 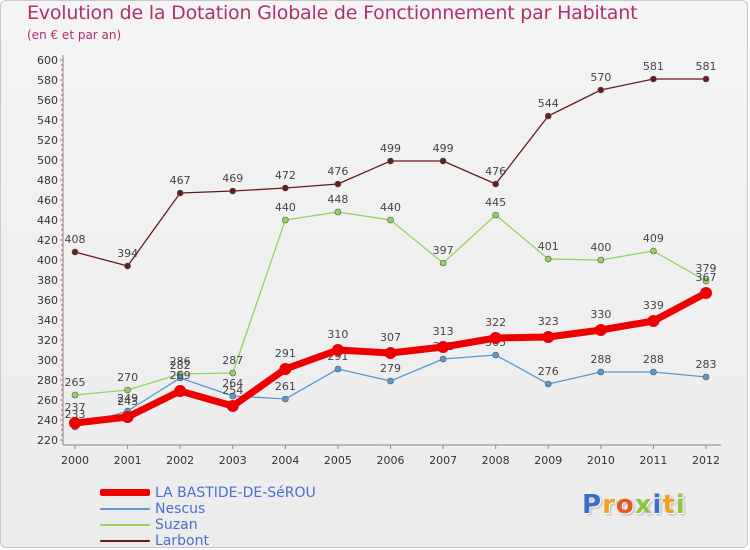 What do you see at coordinates (232, 178) in the screenshot?
I see `data-label: 469` at bounding box center [232, 178].